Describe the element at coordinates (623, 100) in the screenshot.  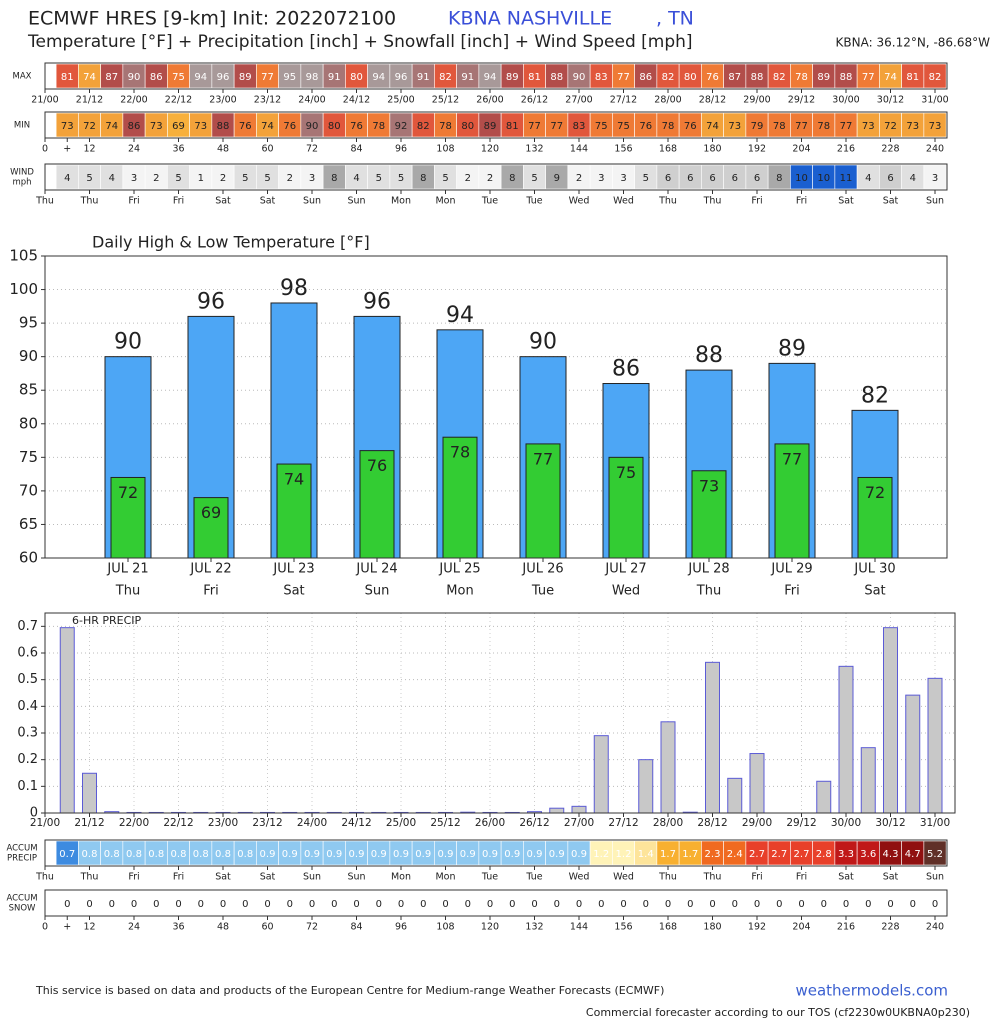
I see `x-tick-label: 27/12` at that location.